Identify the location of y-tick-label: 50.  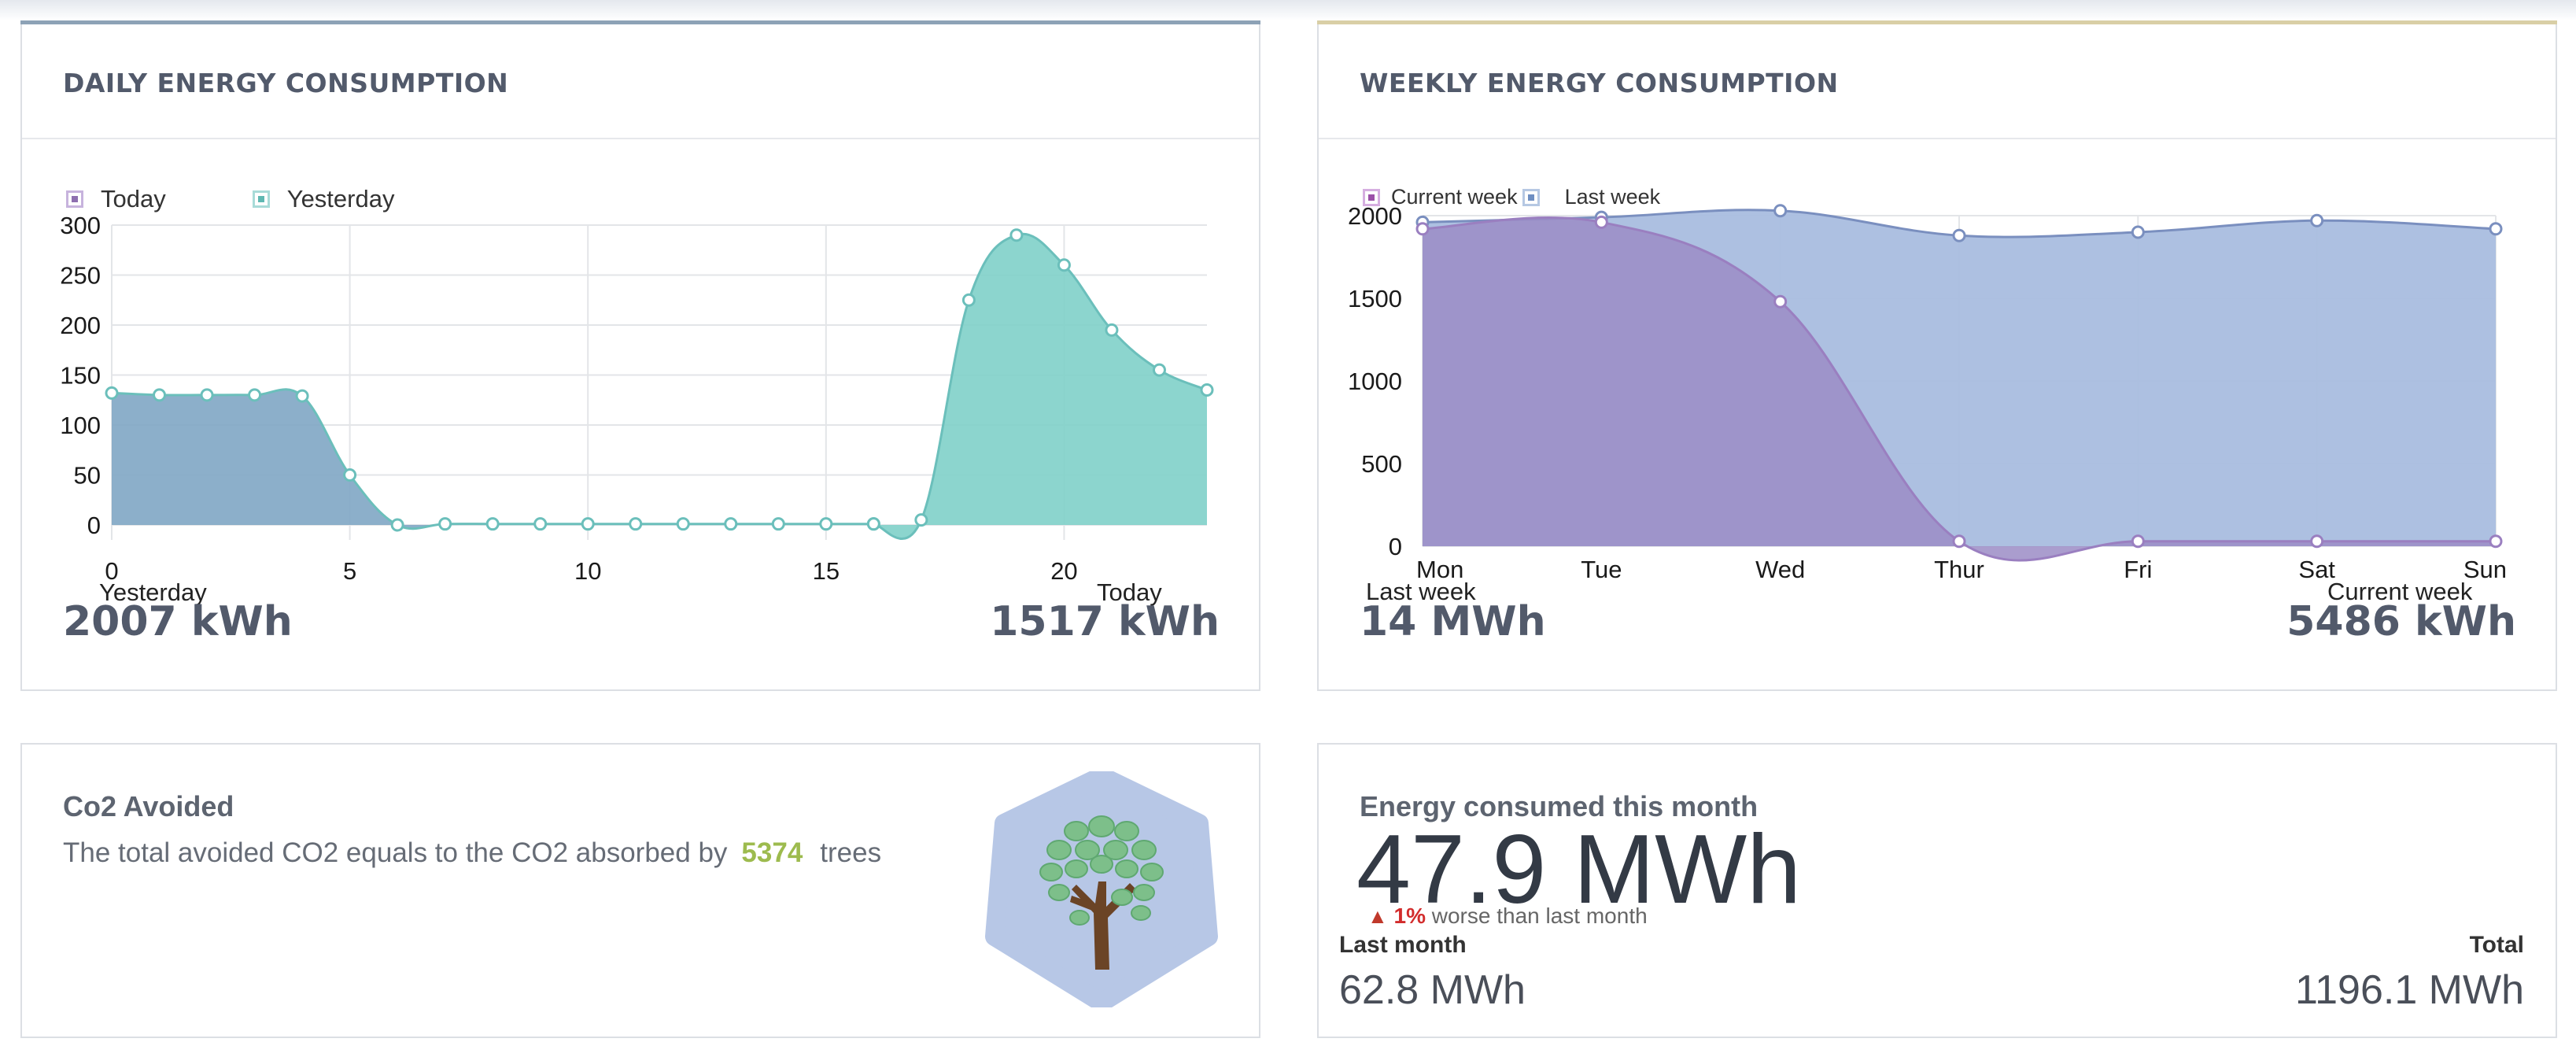
(88, 475).